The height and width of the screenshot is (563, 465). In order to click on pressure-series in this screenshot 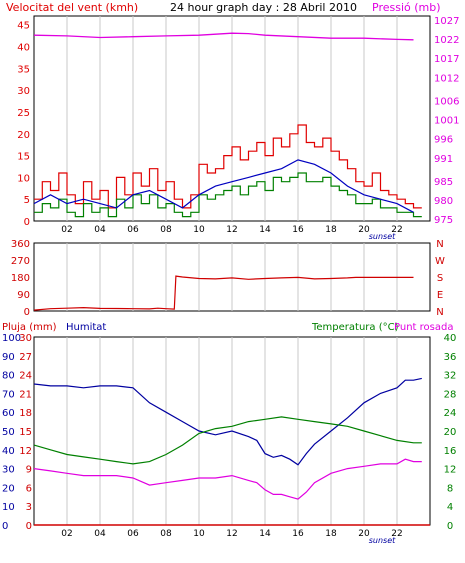, I will do `click(223, 36)`.